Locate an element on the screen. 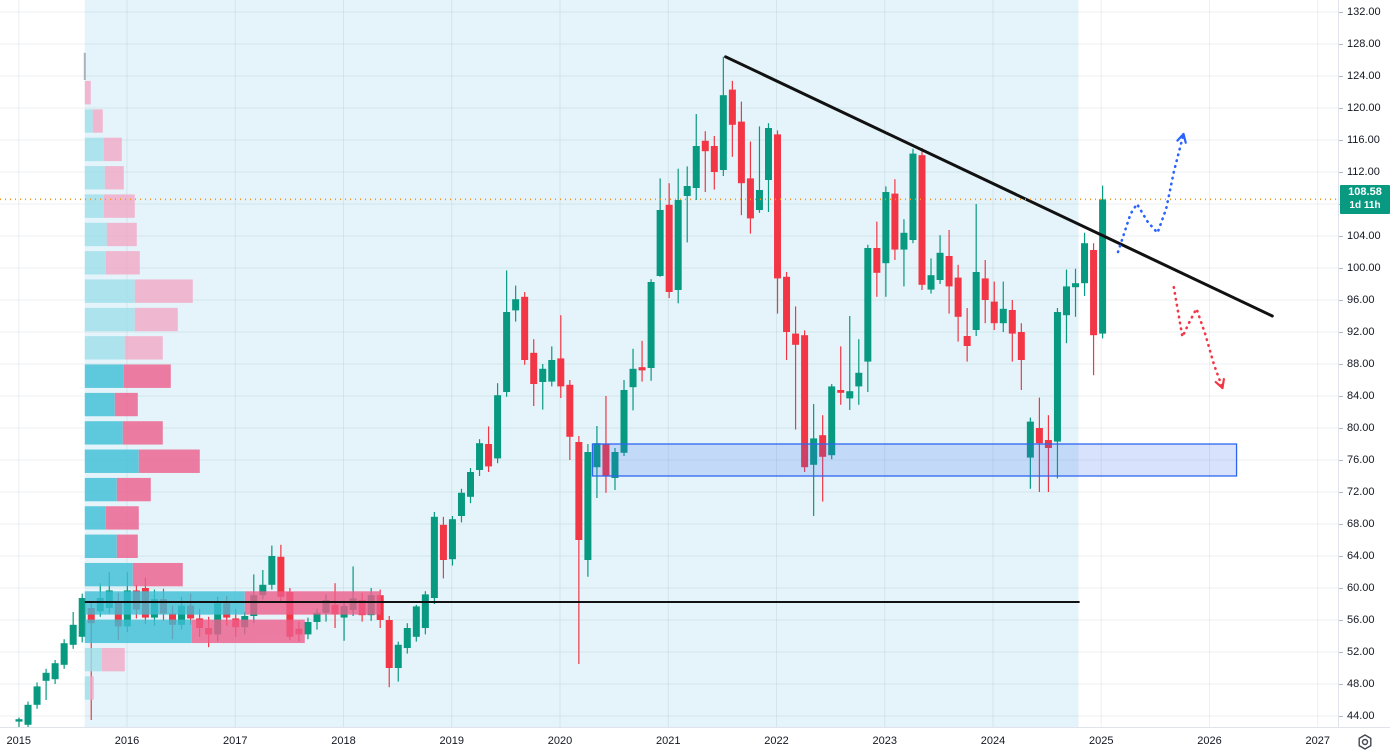  bull-projection-arrow is located at coordinates (1150, 193).